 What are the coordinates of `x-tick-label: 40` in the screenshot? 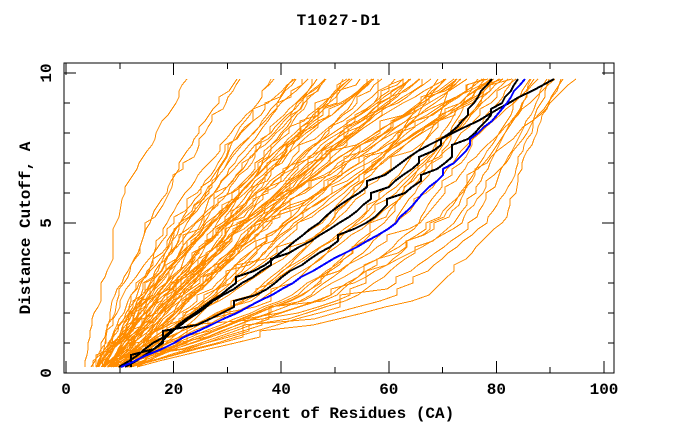 It's located at (281, 390).